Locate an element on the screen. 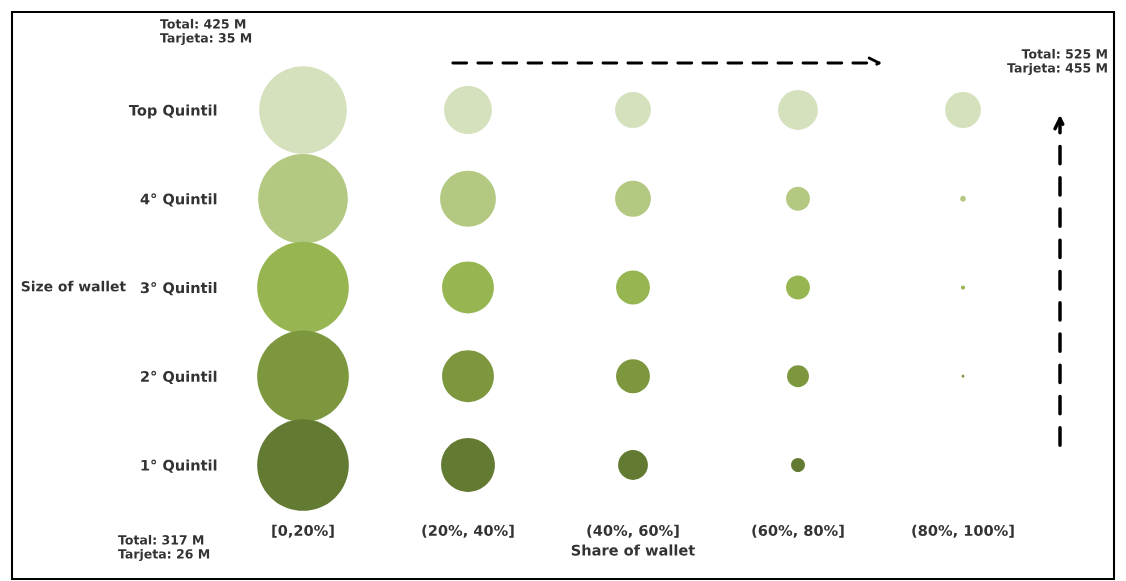  y-tick-label: 2° Quintil is located at coordinates (179, 377).